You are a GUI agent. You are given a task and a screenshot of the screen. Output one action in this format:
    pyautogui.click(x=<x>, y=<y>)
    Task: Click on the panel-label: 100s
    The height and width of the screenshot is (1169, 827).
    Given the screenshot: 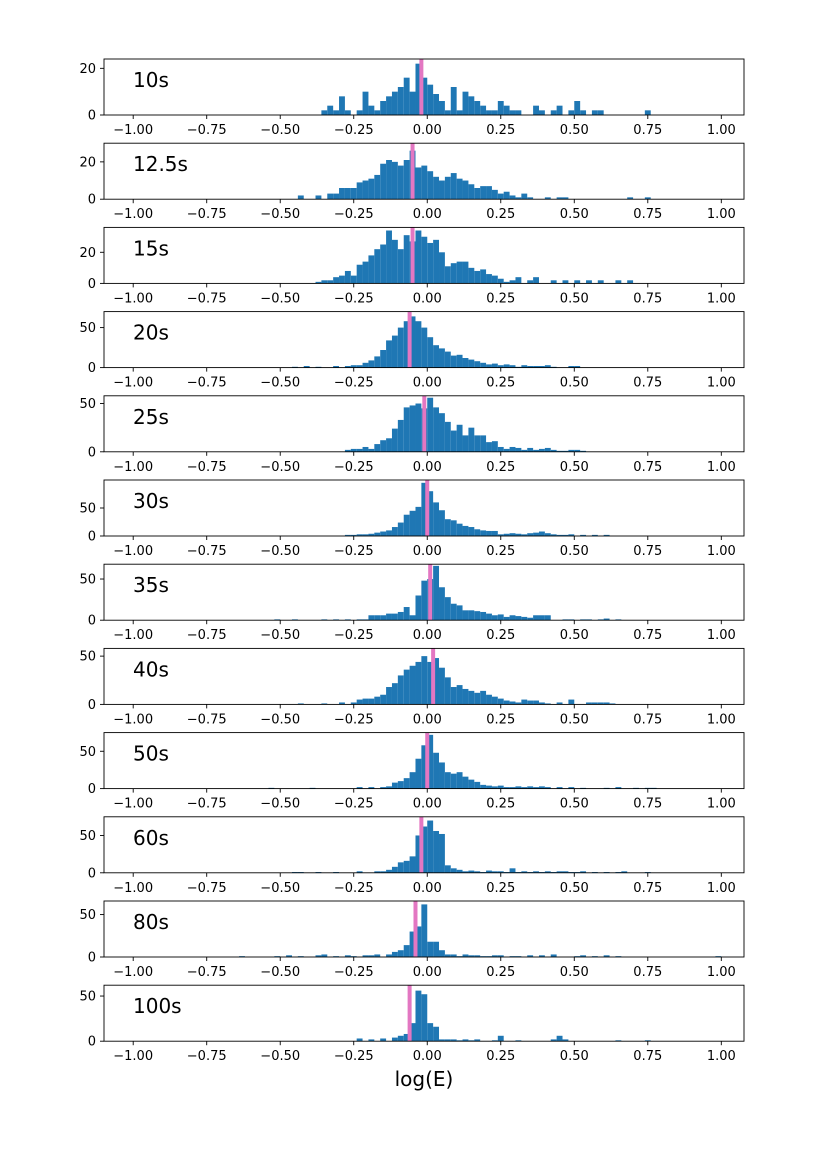 What is the action you would take?
    pyautogui.click(x=157, y=1006)
    